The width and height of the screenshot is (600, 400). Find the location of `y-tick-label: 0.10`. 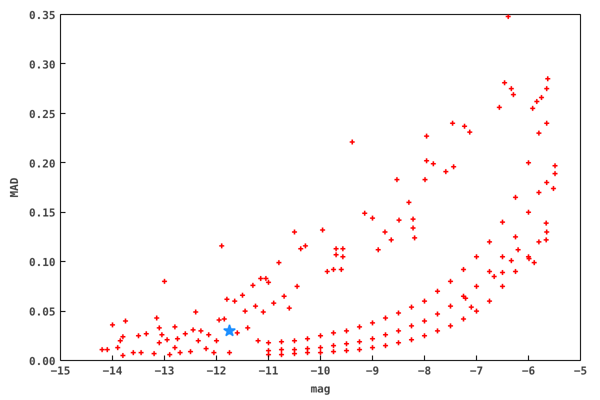

y-tick-label: 0.10 is located at coordinates (42, 263).